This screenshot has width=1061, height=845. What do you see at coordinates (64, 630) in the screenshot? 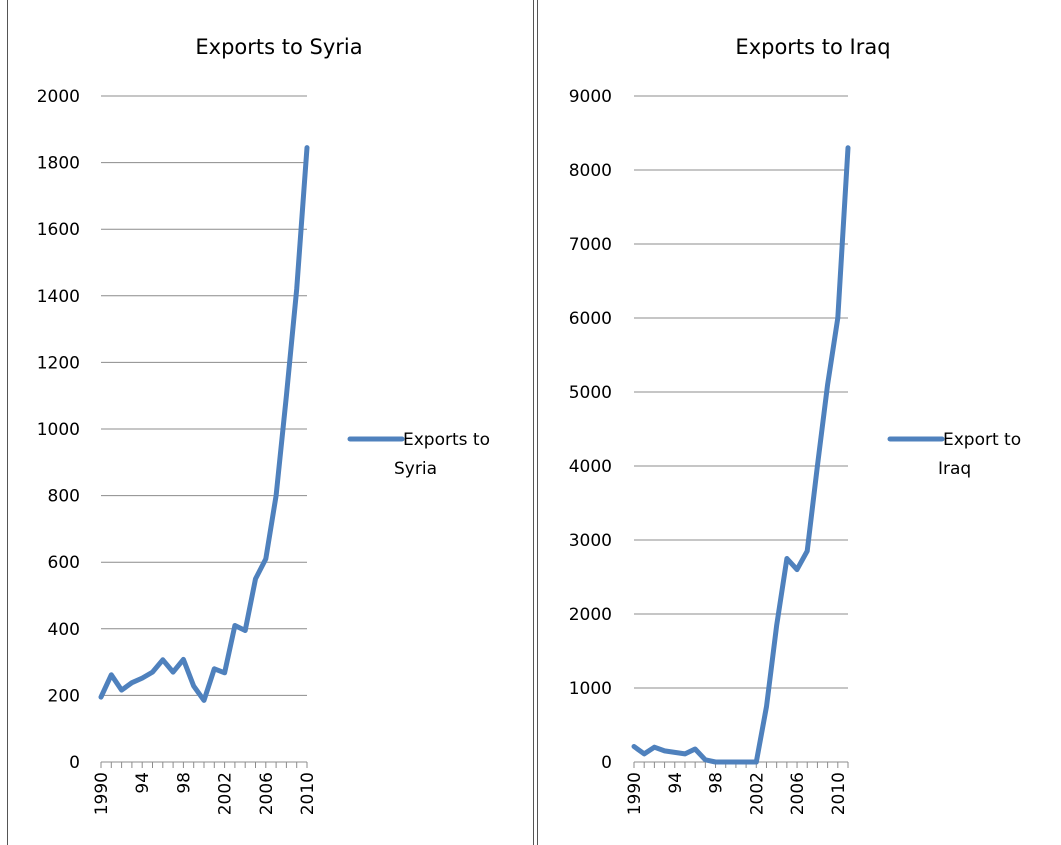
I see `y-tick-label: 400` at bounding box center [64, 630].